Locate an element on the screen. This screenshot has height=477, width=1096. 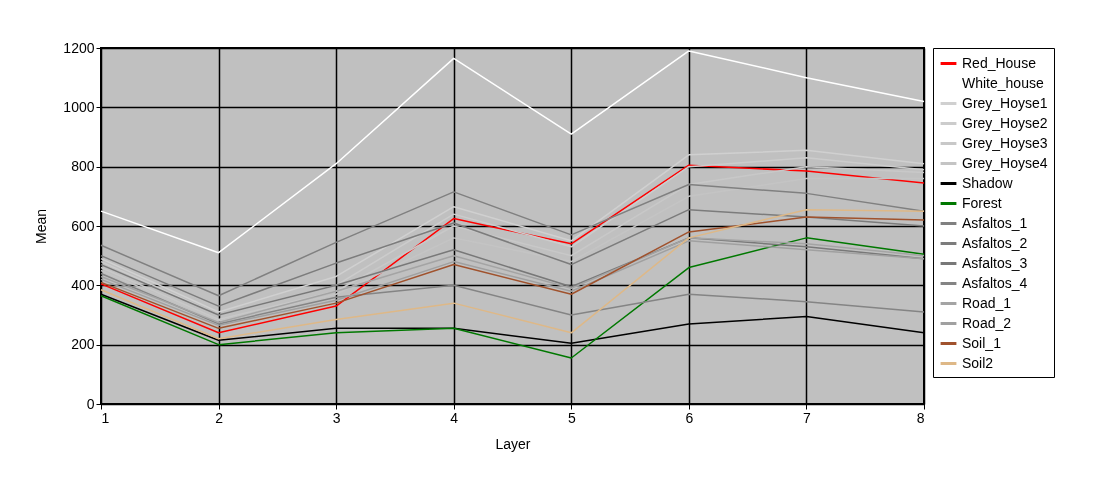
x-tick-label: 6 is located at coordinates (689, 417).